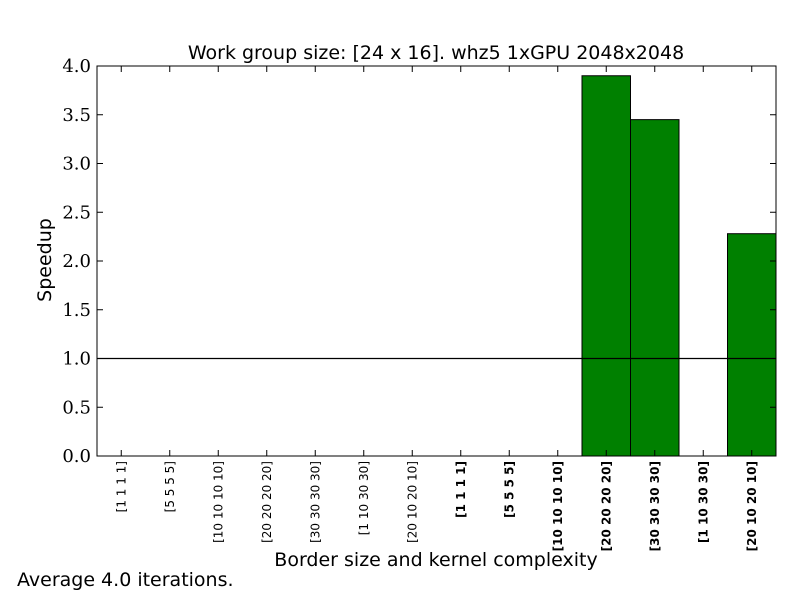 This screenshot has width=800, height=600. I want to click on y-tick-label: 2.0, so click(76, 261).